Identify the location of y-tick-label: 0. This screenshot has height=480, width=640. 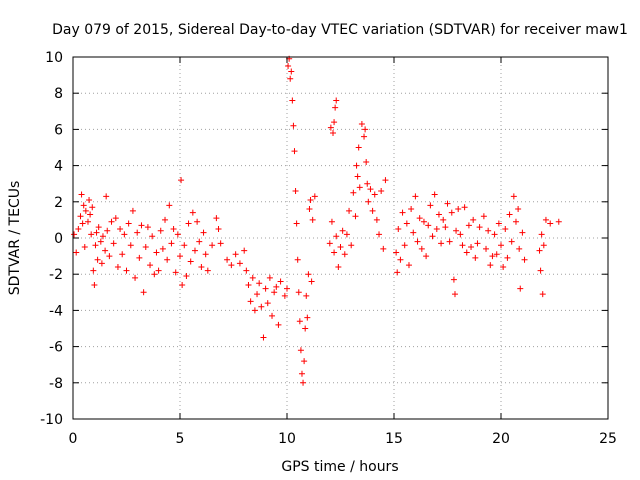
(58, 239).